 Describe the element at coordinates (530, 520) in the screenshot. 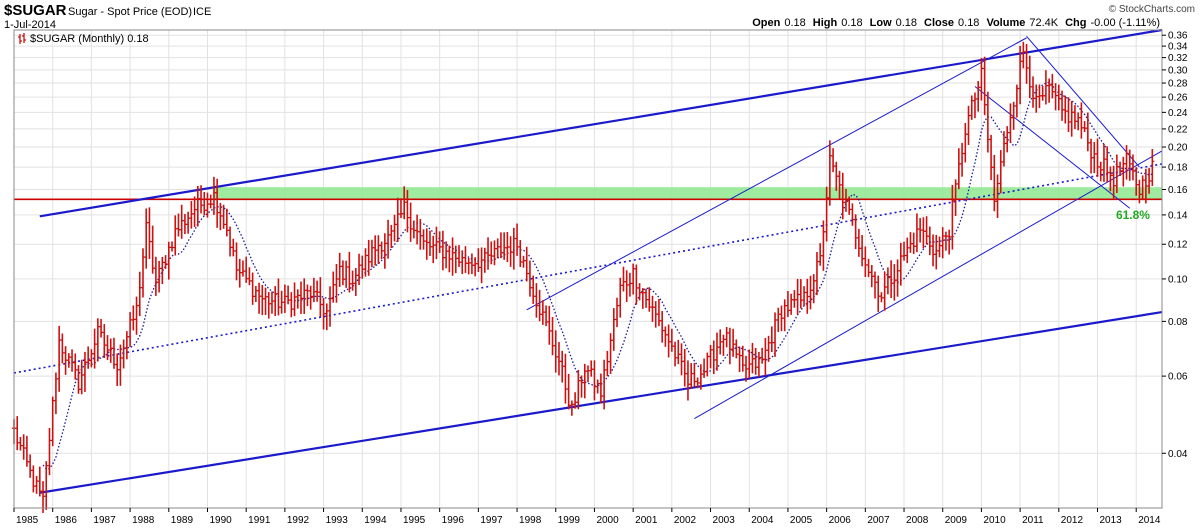

I see `x-tick-label: 1998` at that location.